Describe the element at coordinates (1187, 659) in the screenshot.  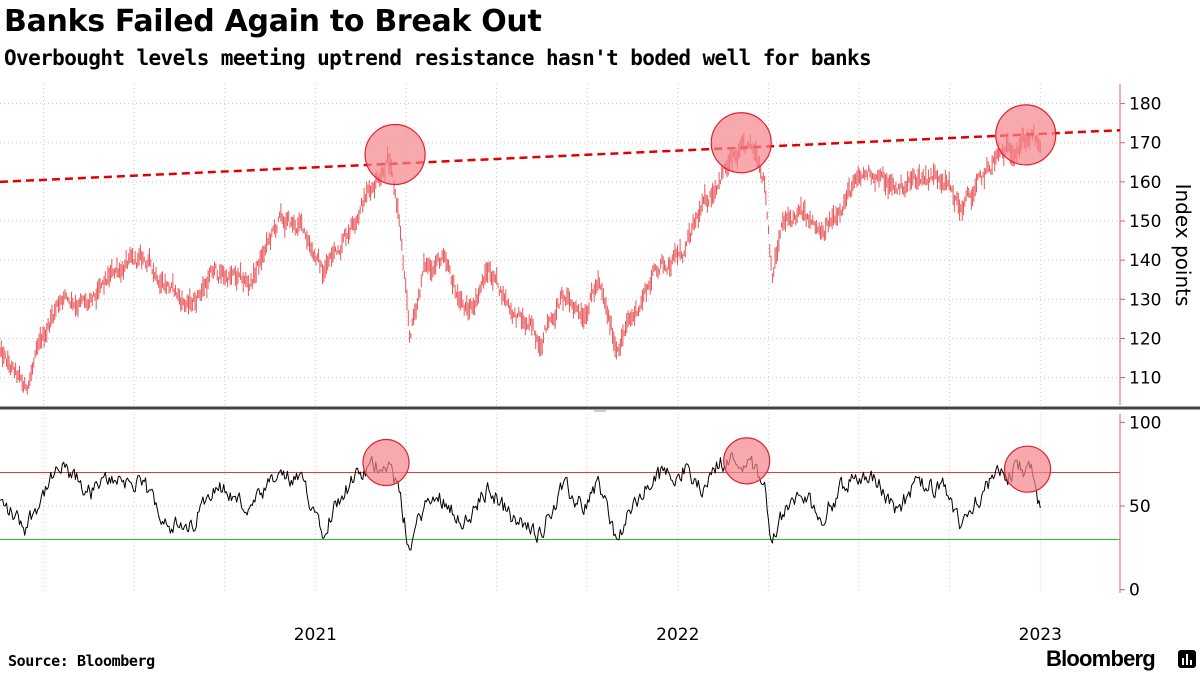
I see `bloomberg-chart-icon` at that location.